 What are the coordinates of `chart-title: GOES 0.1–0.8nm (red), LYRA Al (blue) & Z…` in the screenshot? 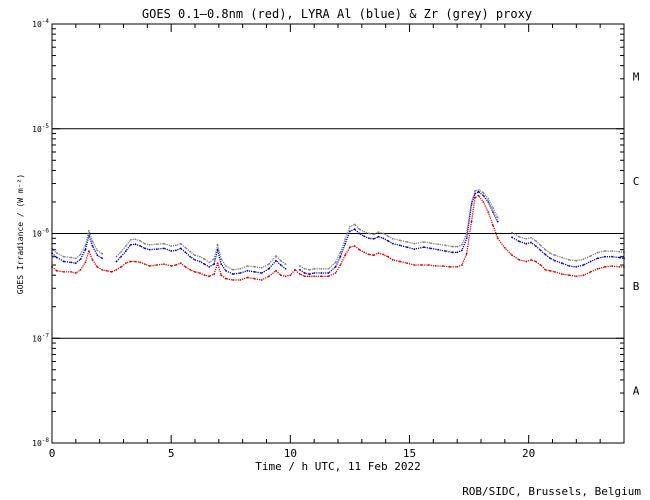 It's located at (337, 14).